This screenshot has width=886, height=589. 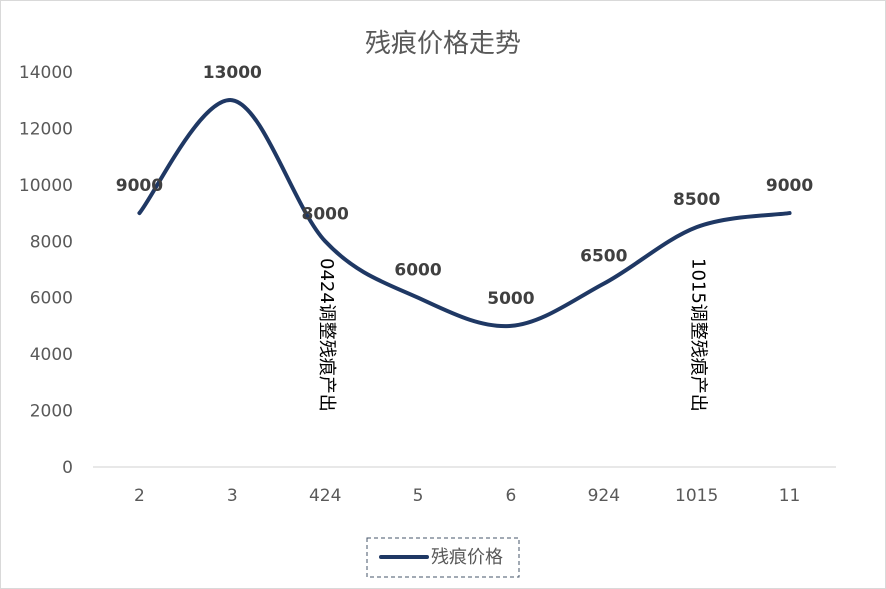 I want to click on y-tick-label: 4000, so click(x=51, y=355).